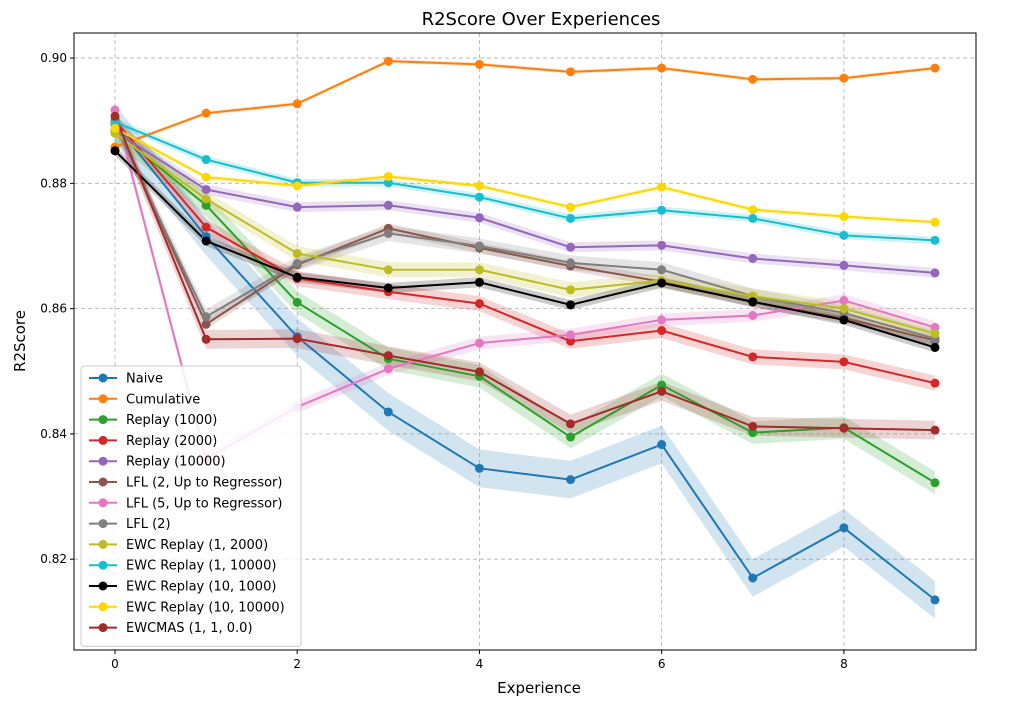  I want to click on x-tick-label: 0, so click(115, 664).